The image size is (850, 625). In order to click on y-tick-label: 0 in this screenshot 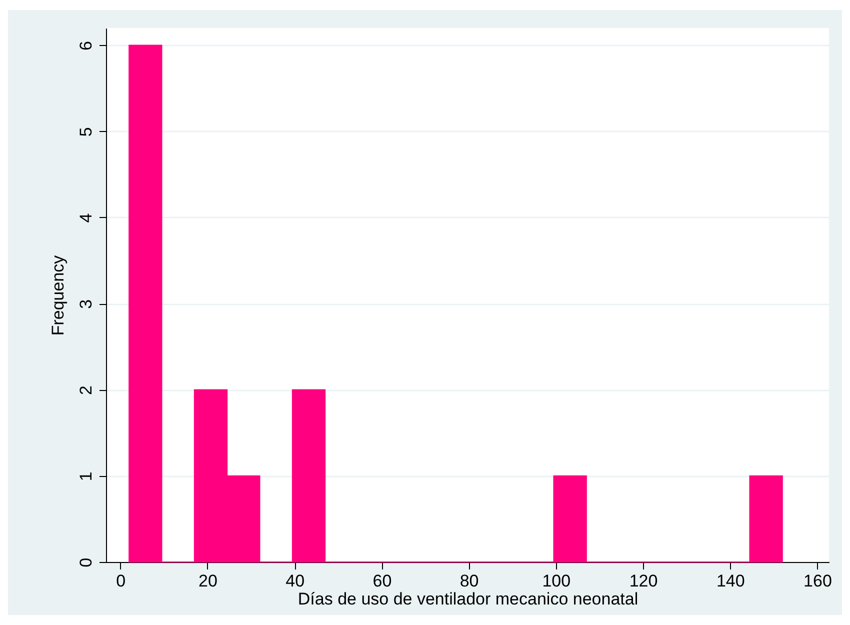, I will do `click(86, 563)`.